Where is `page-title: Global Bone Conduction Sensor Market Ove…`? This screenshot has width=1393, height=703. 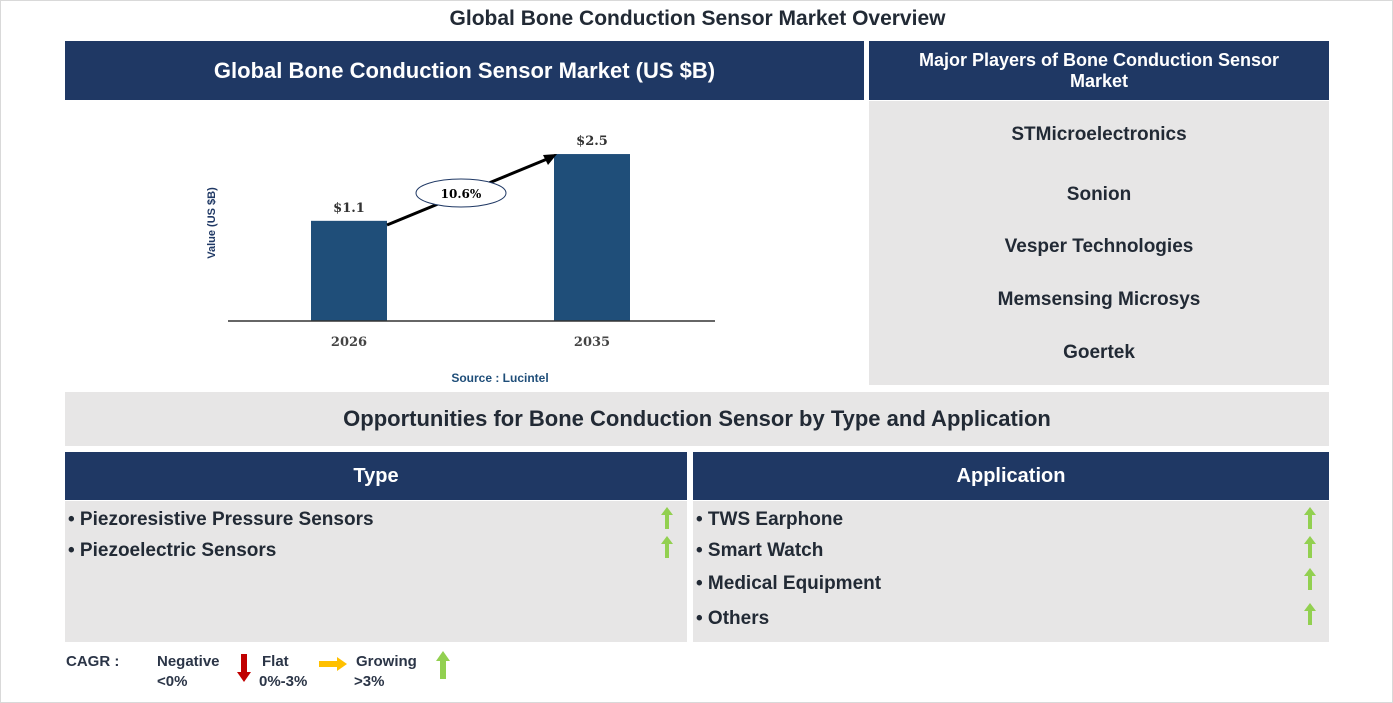 page-title: Global Bone Conduction Sensor Market Ove… is located at coordinates (697, 18).